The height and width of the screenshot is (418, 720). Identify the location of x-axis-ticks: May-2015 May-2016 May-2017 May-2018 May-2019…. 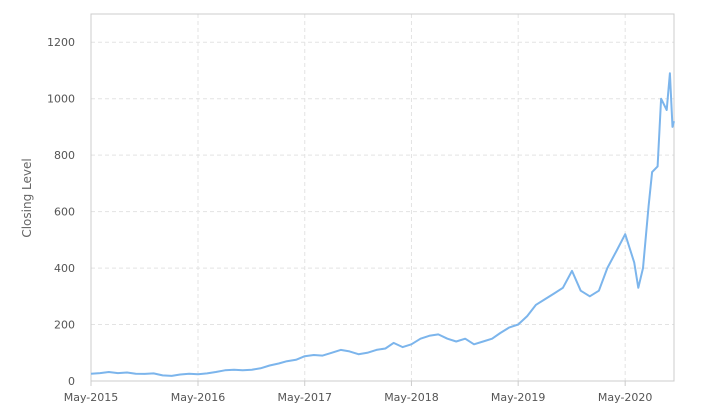
(358, 392).